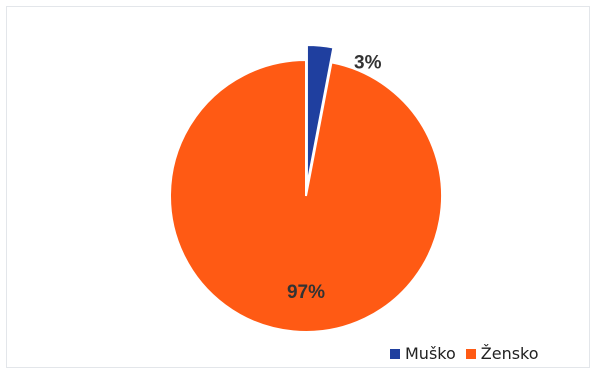 The height and width of the screenshot is (374, 600). Describe the element at coordinates (320, 115) in the screenshot. I see `pie-slice-mu-ko` at that location.